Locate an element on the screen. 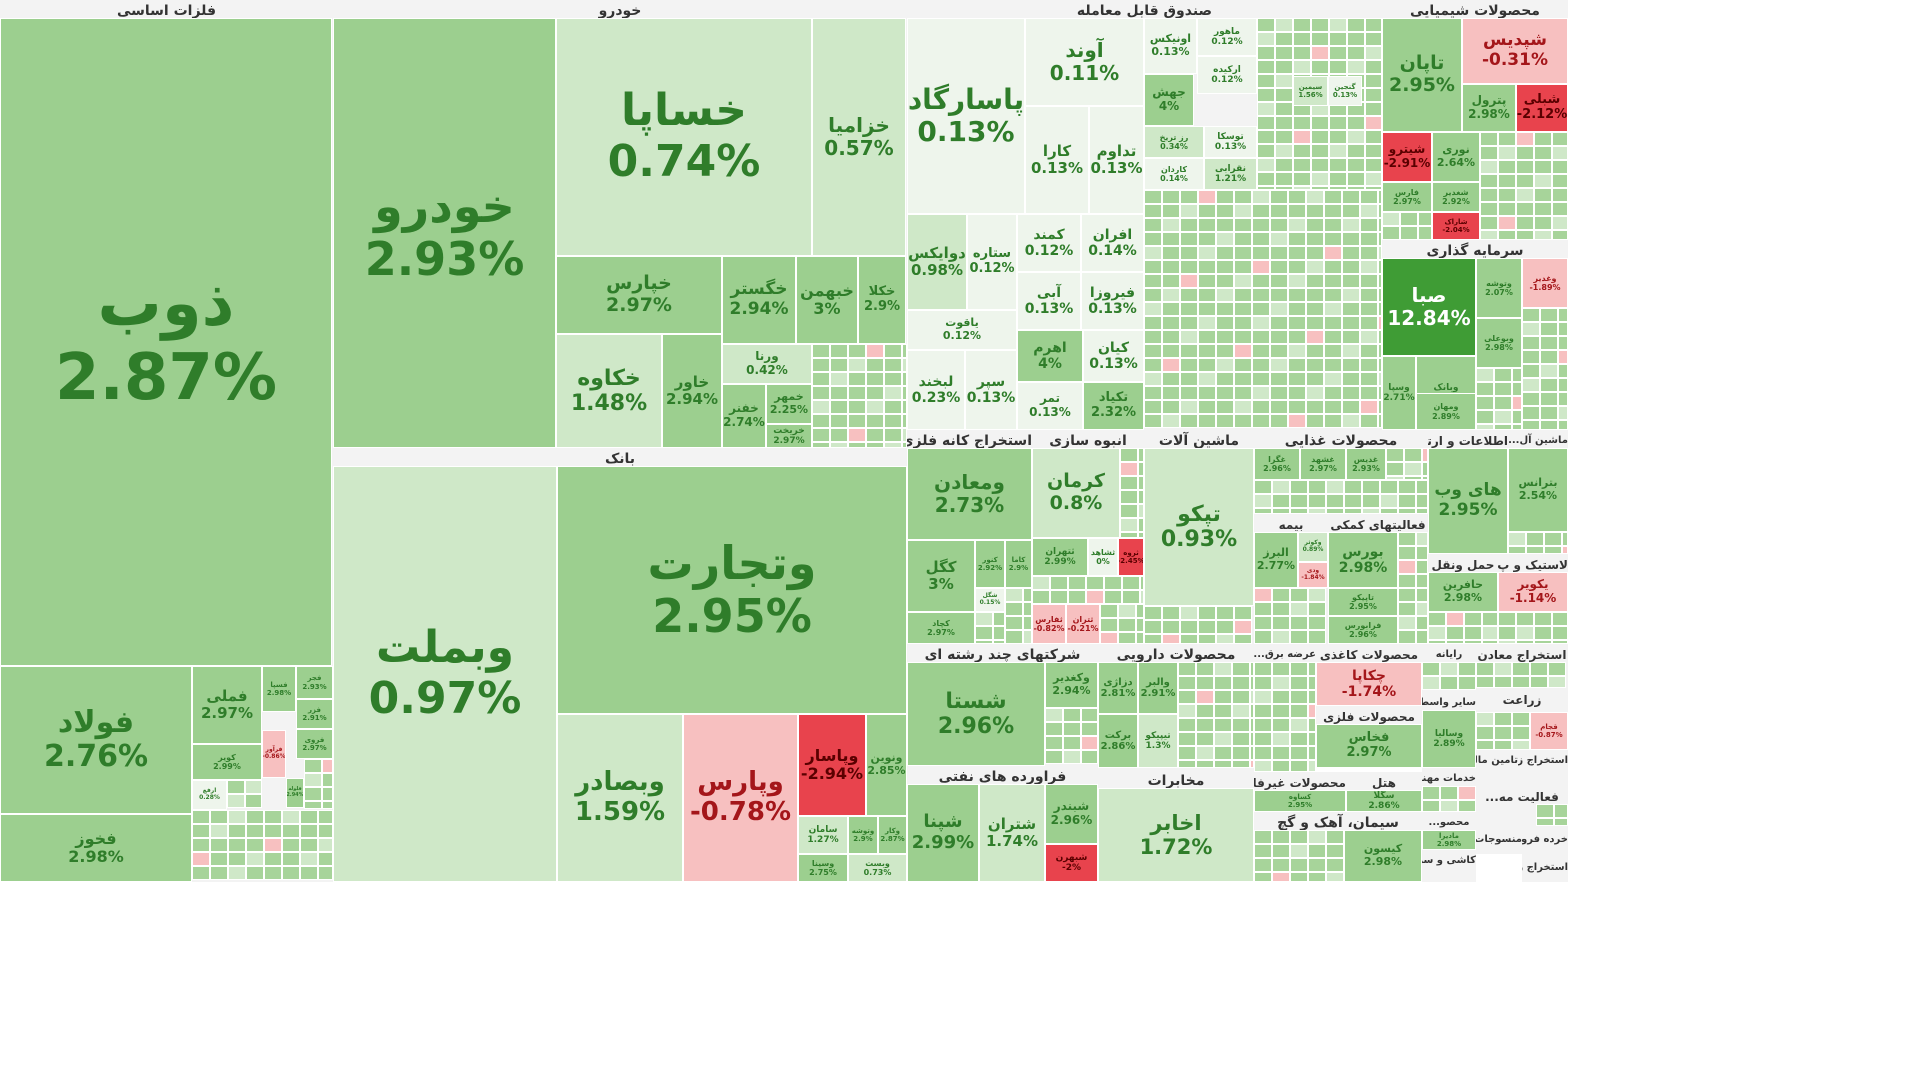  stock-tile: تاپان 2.95% is located at coordinates (1422, 75).